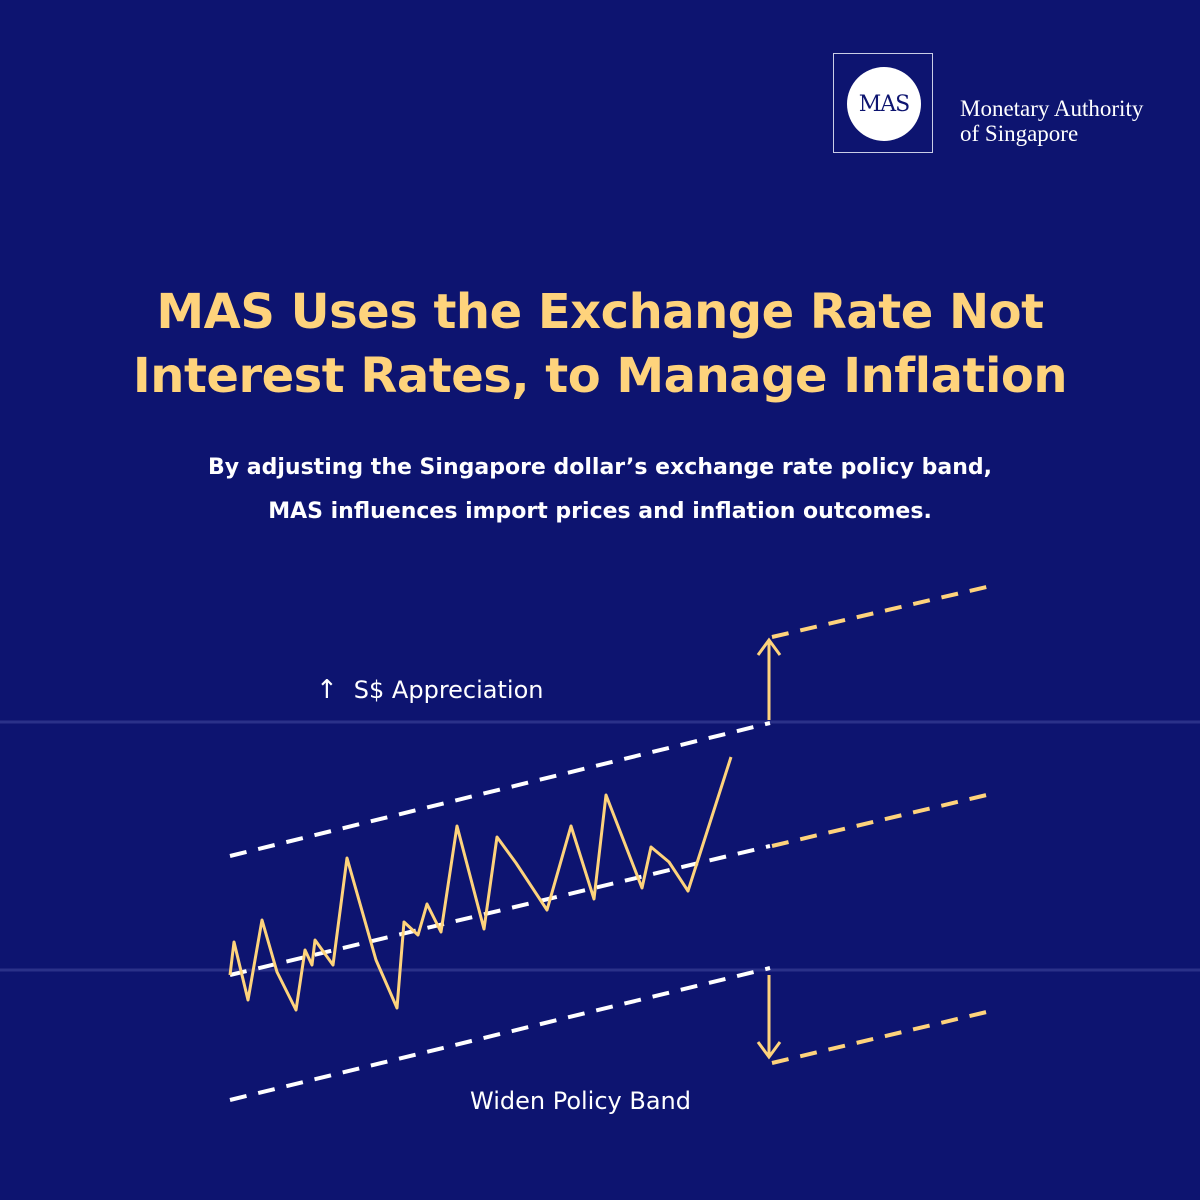 The image size is (1200, 1200). What do you see at coordinates (1019, 133) in the screenshot?
I see `org-name-line2: of Singapore` at bounding box center [1019, 133].